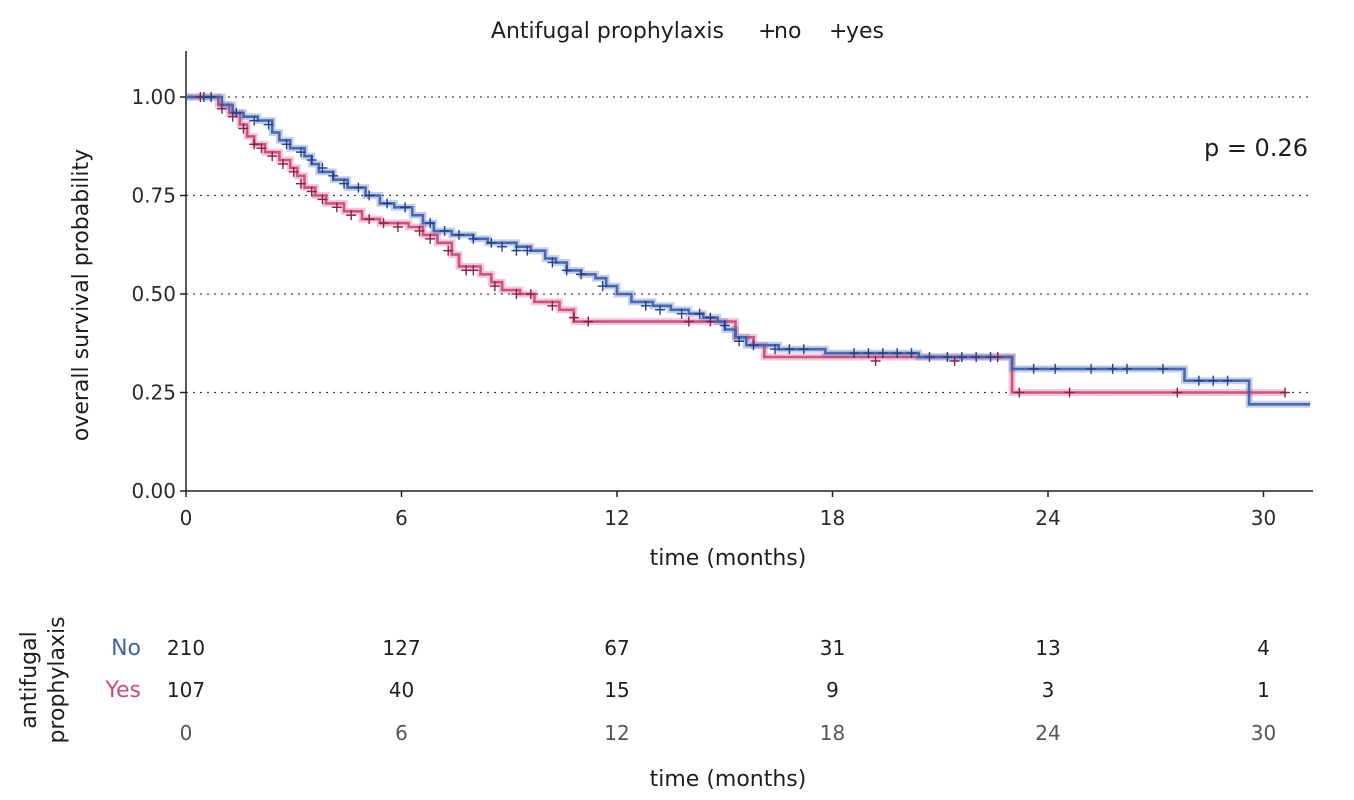 The width and height of the screenshot is (1354, 800). What do you see at coordinates (1047, 648) in the screenshot?
I see `risk-count-0-4: 13` at bounding box center [1047, 648].